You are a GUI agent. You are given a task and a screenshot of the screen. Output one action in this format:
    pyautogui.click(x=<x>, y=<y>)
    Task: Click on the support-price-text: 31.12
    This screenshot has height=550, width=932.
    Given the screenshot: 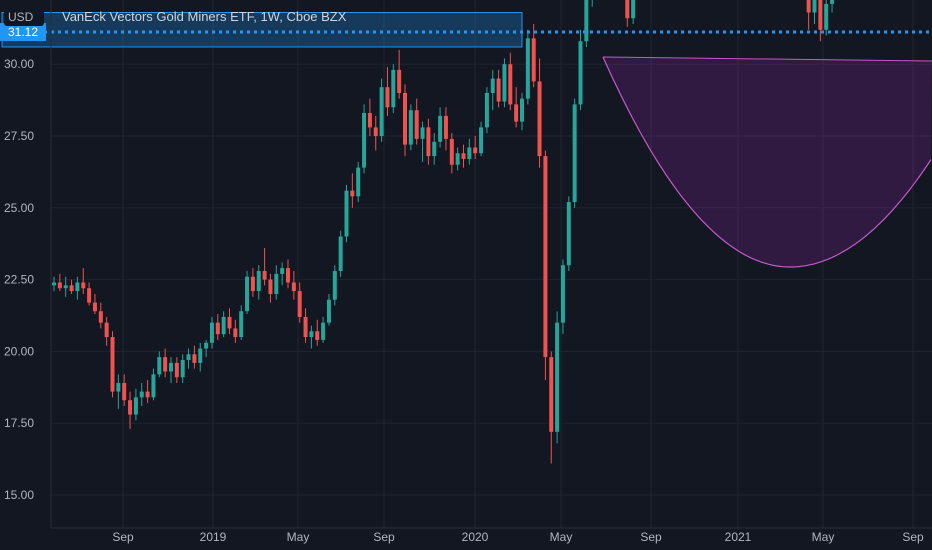 What is the action you would take?
    pyautogui.click(x=23, y=32)
    